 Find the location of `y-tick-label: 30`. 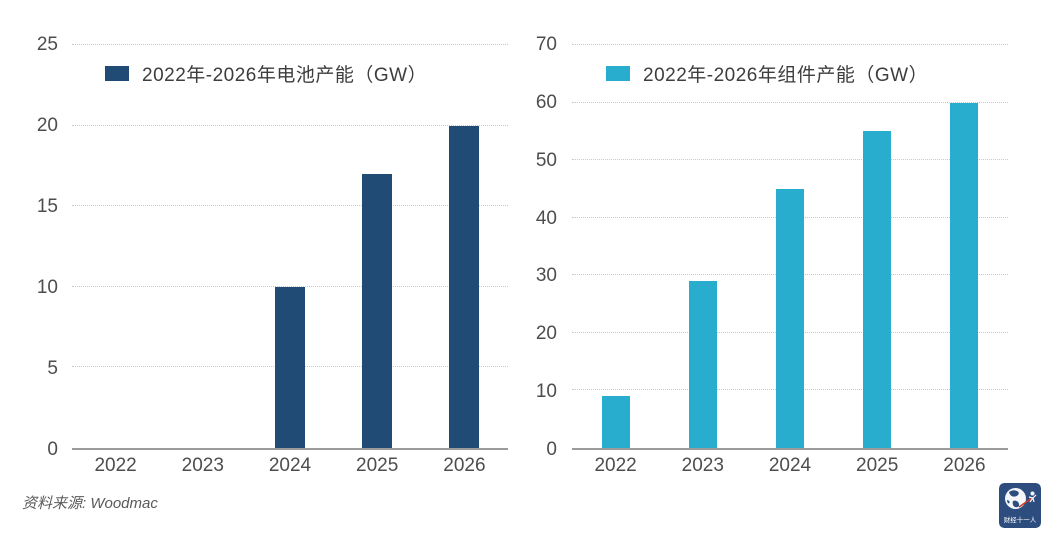

y-tick-label: 30 is located at coordinates (546, 276).